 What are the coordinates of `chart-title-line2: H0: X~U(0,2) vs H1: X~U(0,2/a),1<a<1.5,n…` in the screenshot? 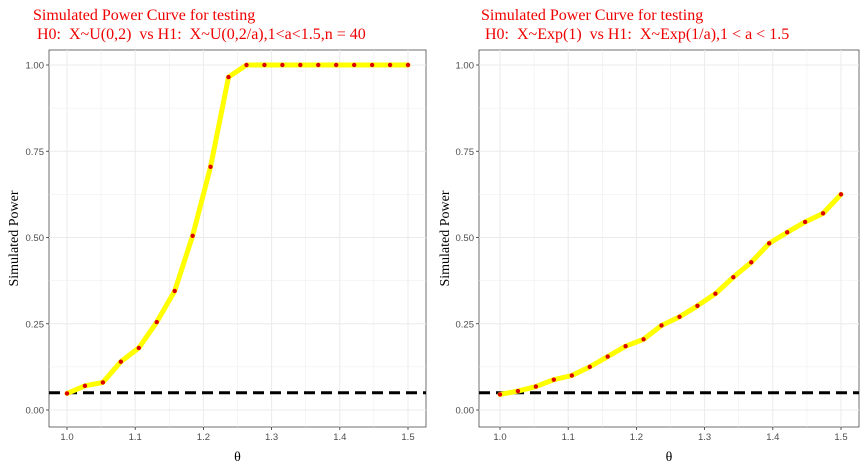 It's located at (199, 34).